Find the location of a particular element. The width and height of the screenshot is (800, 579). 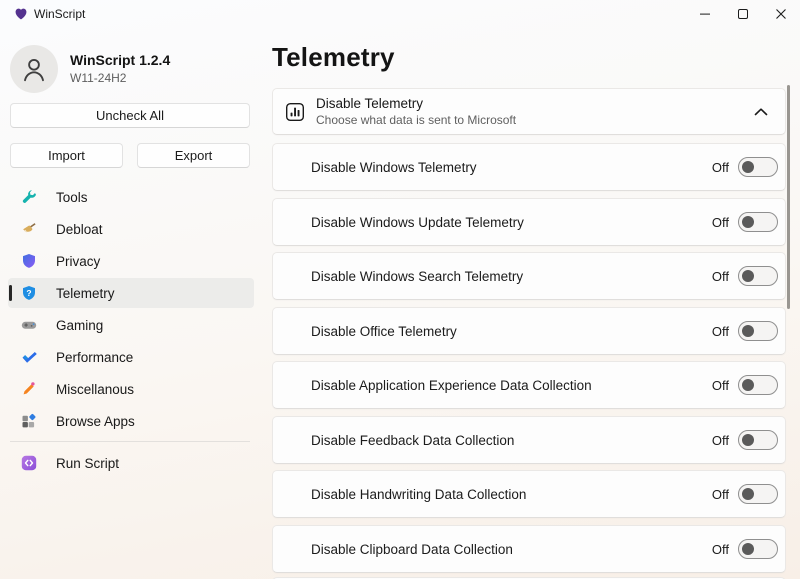

title-bar: WinScript is located at coordinates (400, 14).